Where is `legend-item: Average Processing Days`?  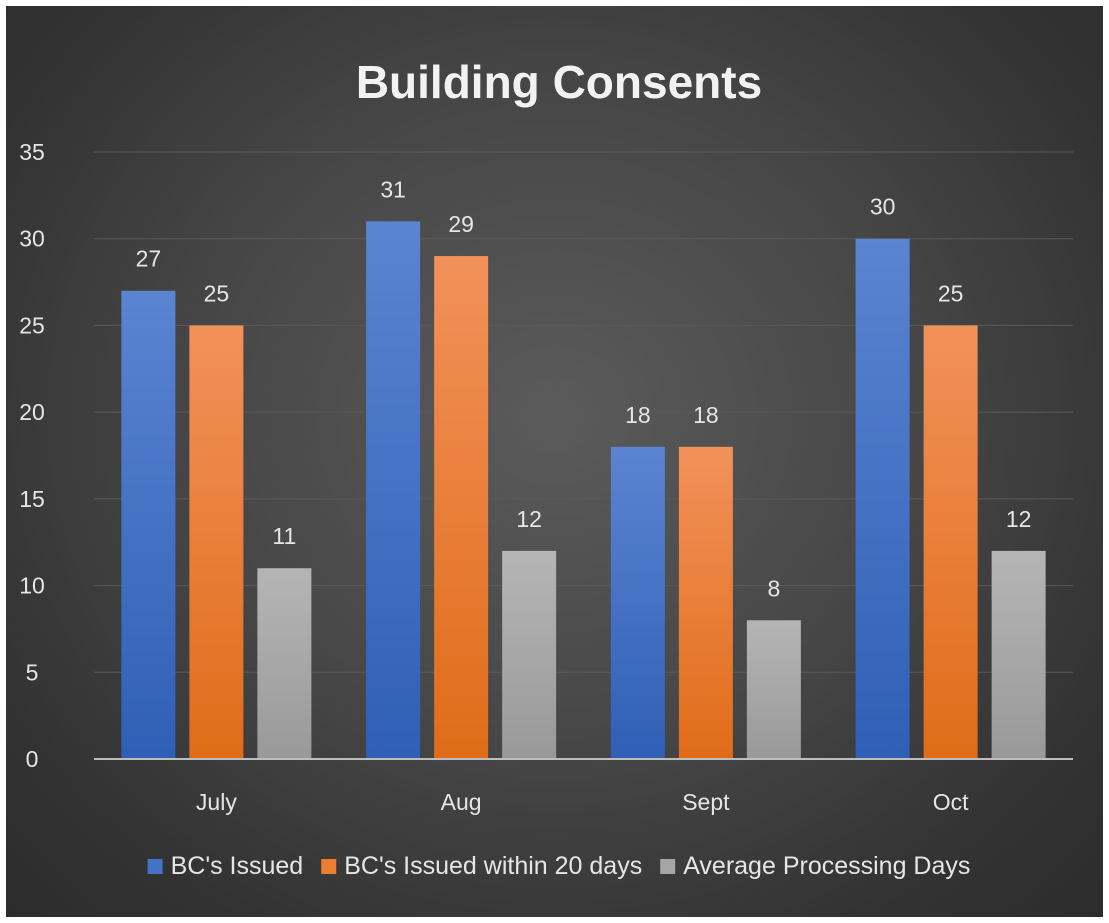 legend-item: Average Processing Days is located at coordinates (815, 866).